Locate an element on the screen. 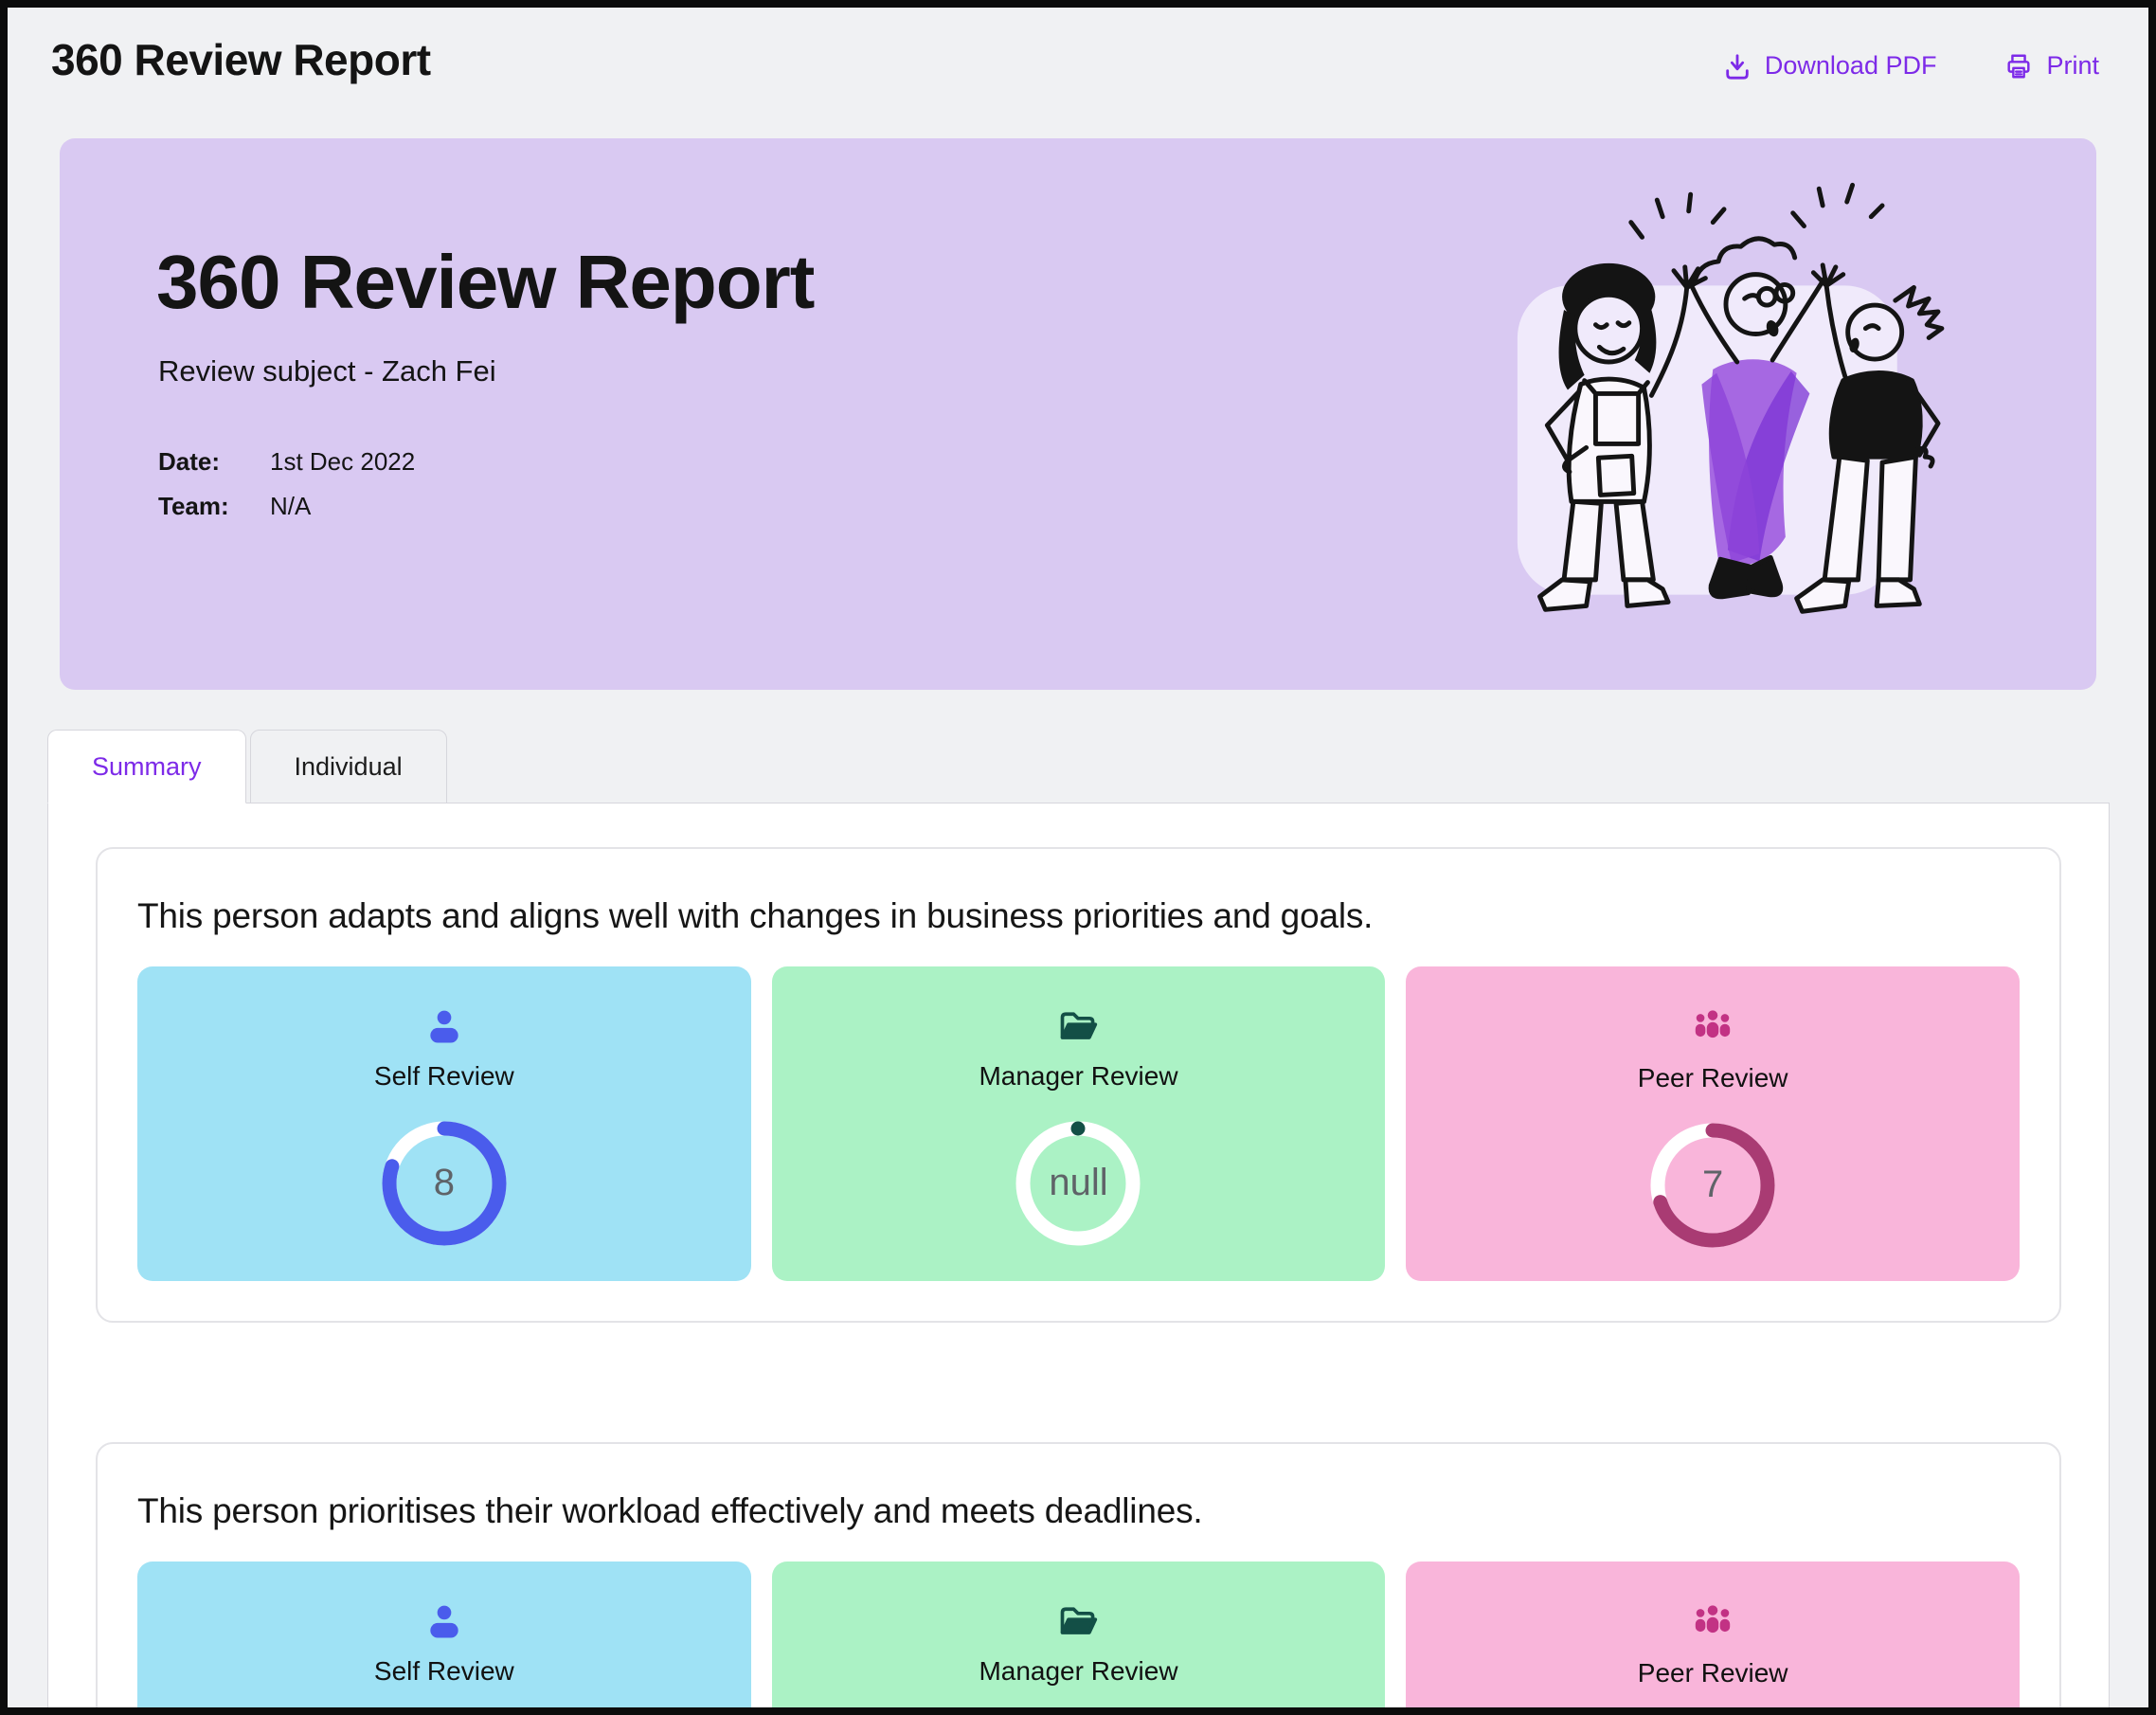 The image size is (2156, 1715). score-ring: null is located at coordinates (1078, 1183).